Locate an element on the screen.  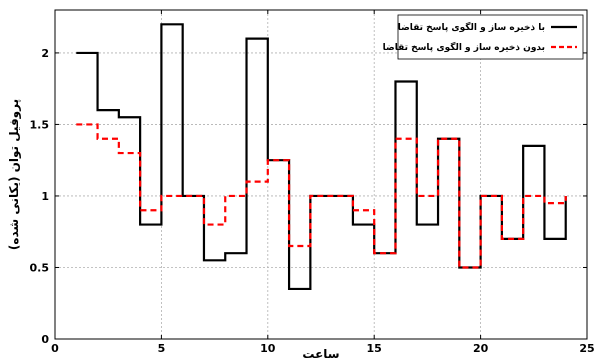
y-tick-label: 1 is located at coordinates (45, 196).